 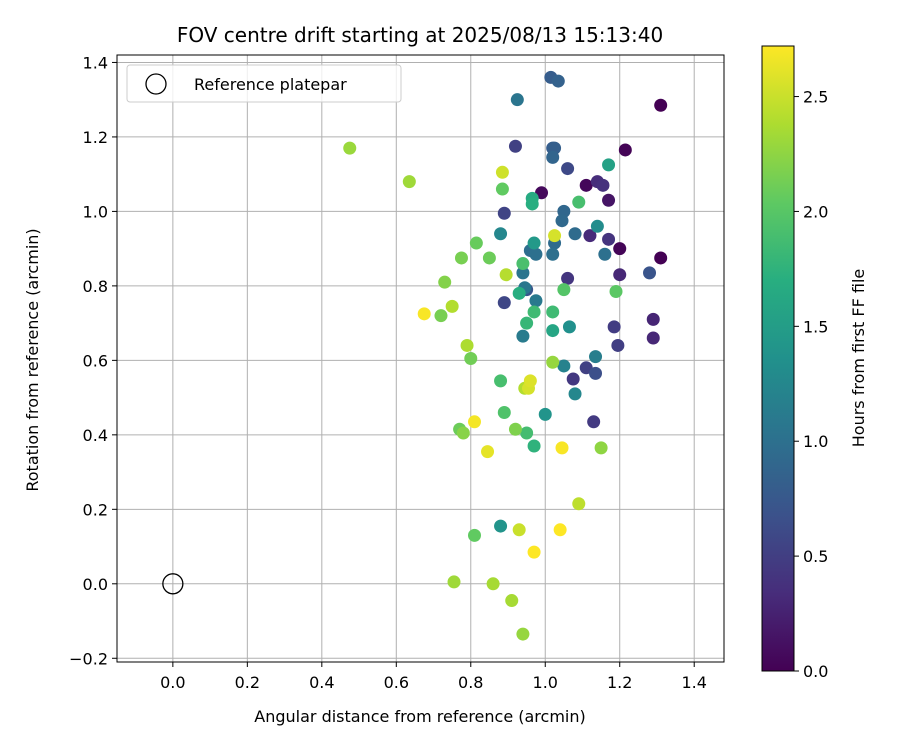 I want to click on y-tick-label: 1.0, so click(x=95, y=211).